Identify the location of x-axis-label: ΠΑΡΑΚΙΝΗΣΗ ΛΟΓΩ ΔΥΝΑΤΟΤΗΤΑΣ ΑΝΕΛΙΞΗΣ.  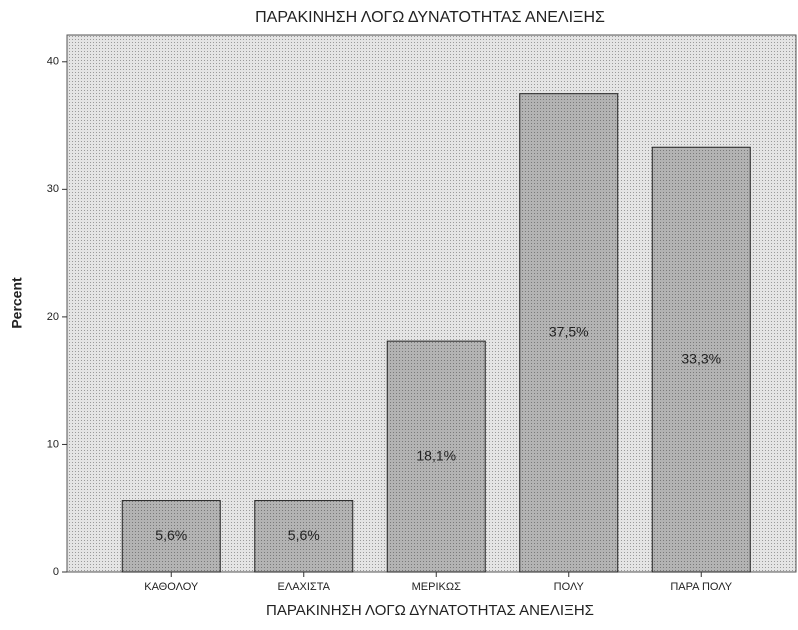
(430, 610).